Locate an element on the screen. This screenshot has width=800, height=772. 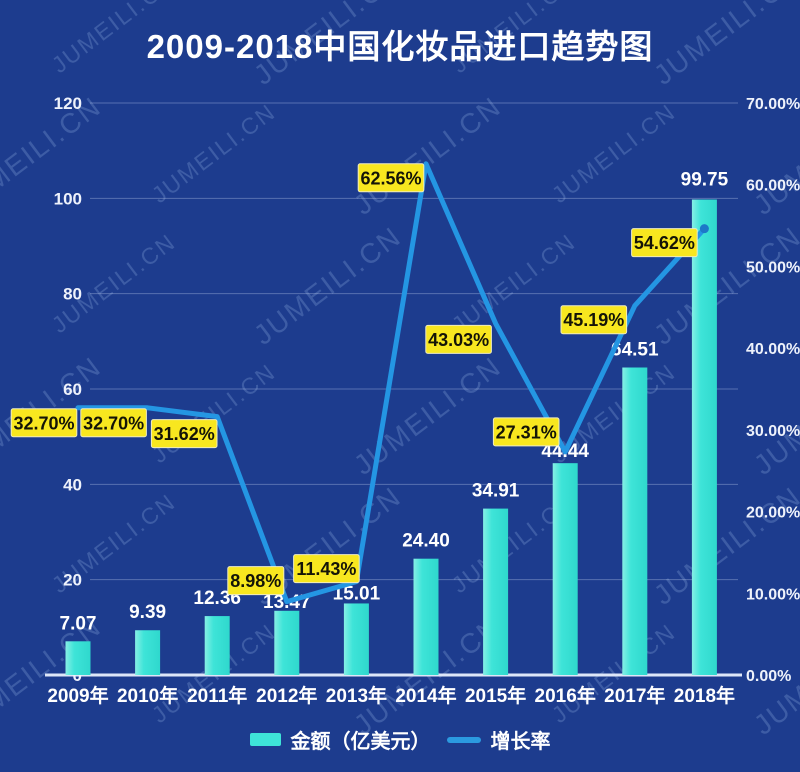
growth-label-text: 31.62% is located at coordinates (184, 434).